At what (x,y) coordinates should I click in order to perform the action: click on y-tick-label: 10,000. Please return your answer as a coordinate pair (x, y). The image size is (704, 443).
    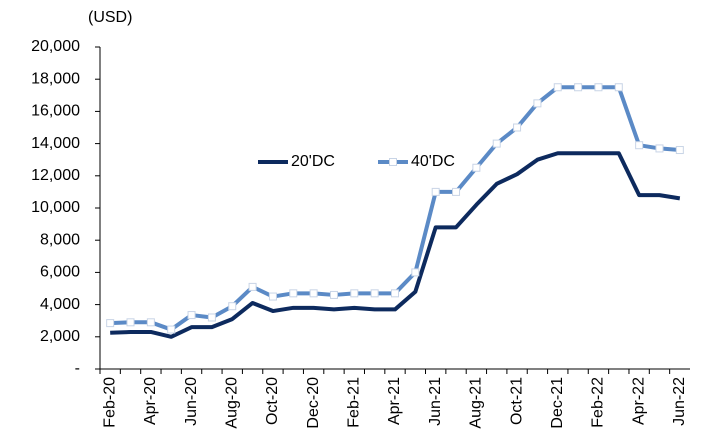
    Looking at the image, I should click on (55, 207).